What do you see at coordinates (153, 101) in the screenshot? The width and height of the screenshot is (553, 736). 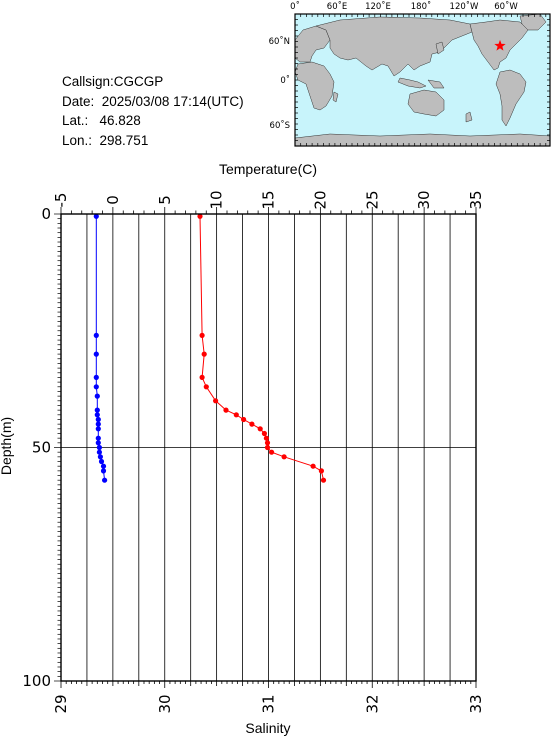 I see `date-text: Date: 2025/03/08 17:14(UTC)` at bounding box center [153, 101].